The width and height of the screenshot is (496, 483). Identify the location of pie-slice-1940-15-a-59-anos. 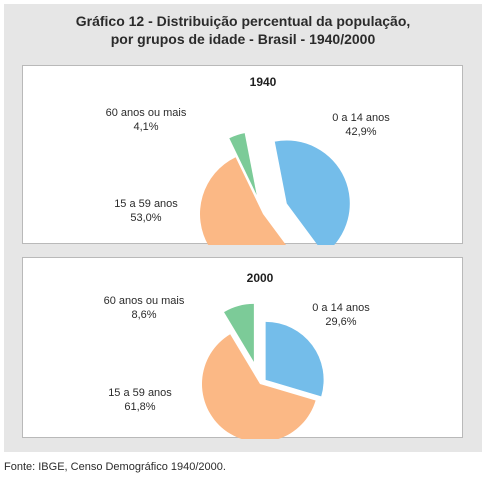
(243, 201).